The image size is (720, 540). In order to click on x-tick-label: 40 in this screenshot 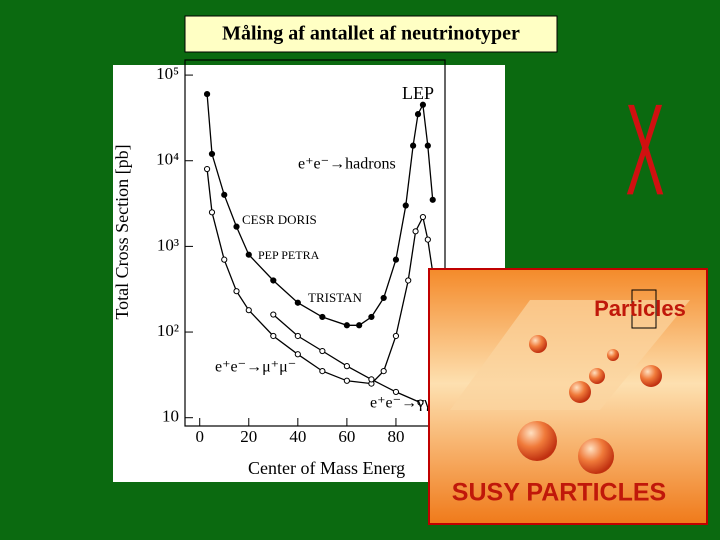, I will do `click(297, 436)`.